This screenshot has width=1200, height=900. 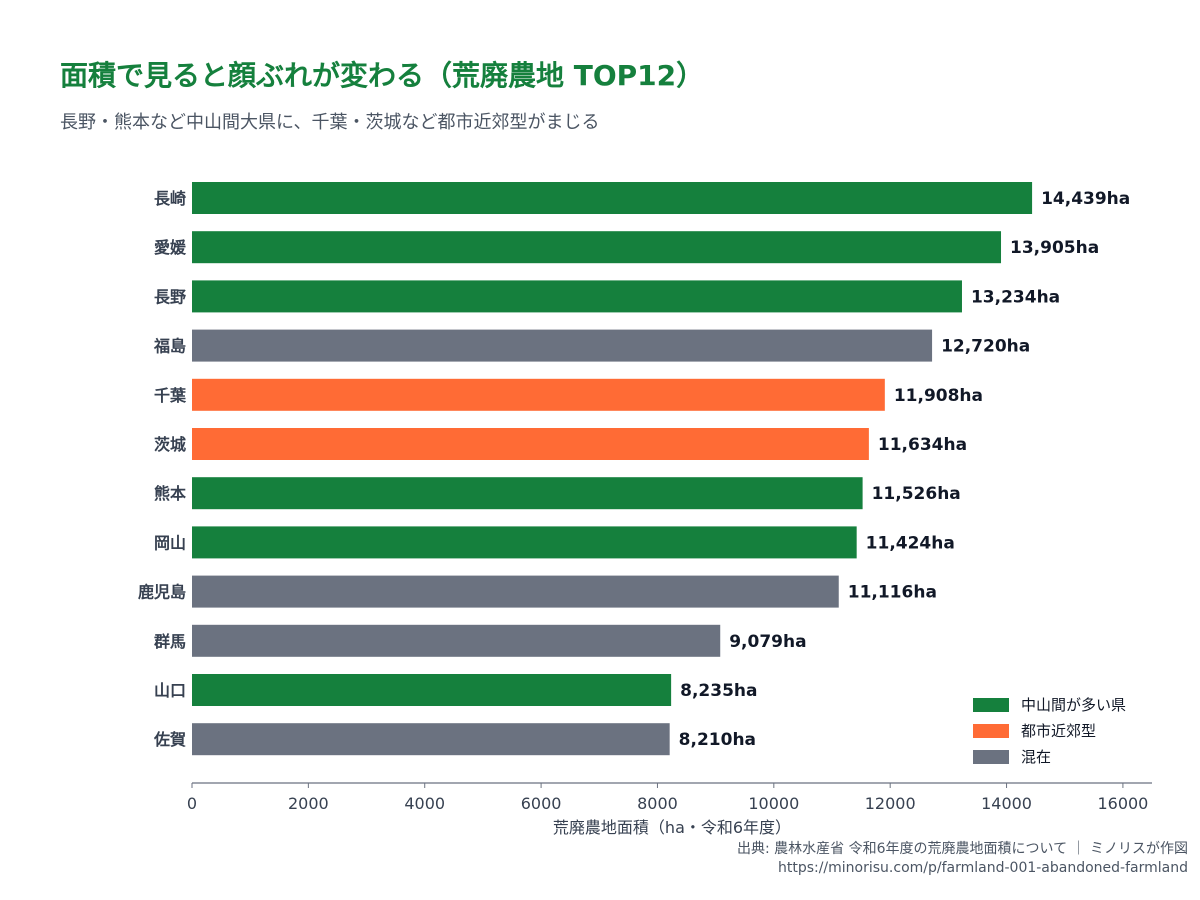 I want to click on value-label: 13,905ha, so click(x=1054, y=248).